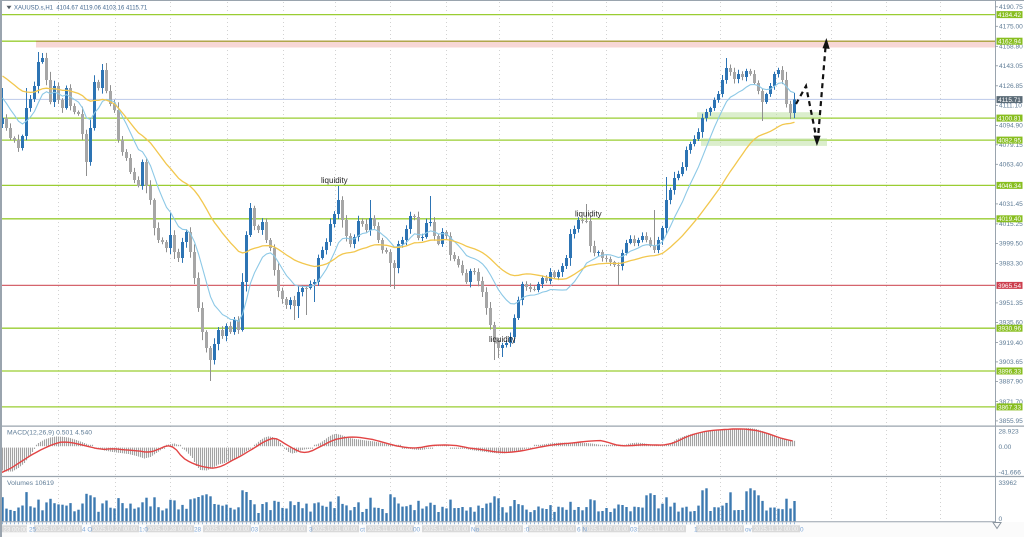 The width and height of the screenshot is (1024, 542). Describe the element at coordinates (198, 529) in the screenshot. I see `svg-text: 28` at that location.